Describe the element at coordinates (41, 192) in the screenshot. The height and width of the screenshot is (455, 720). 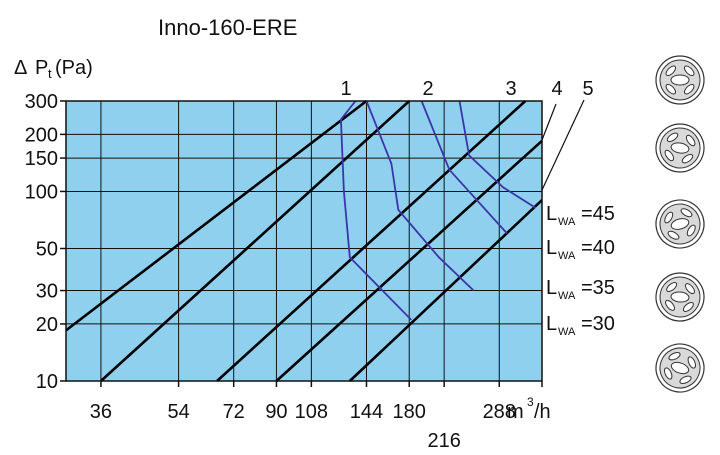
I see `y-tick-label: 100` at that location.